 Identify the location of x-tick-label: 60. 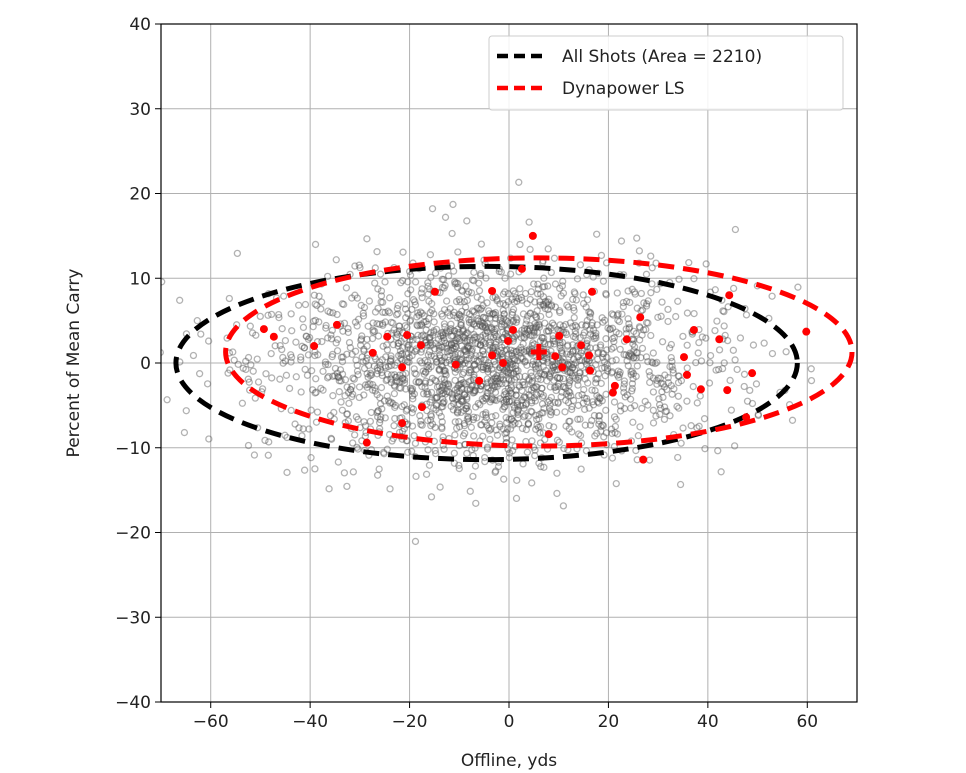
(807, 722).